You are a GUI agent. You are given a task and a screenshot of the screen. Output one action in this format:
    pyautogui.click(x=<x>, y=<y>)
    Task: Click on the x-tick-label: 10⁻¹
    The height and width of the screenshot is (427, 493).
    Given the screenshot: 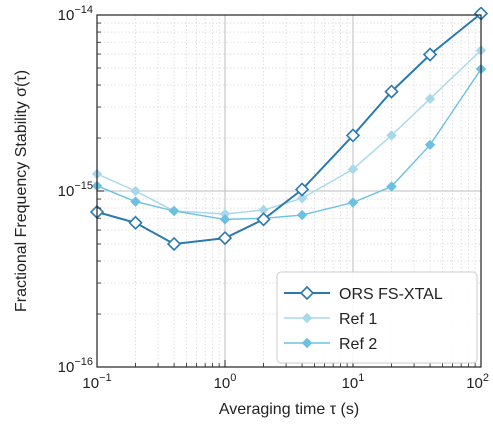 What is the action you would take?
    pyautogui.click(x=96, y=382)
    